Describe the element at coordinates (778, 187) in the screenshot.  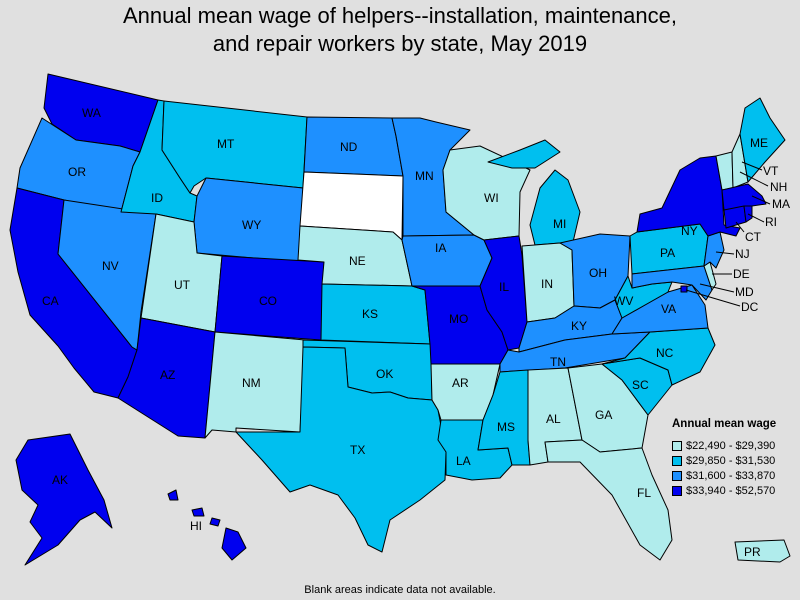
I see `label-NH: NH` at that location.